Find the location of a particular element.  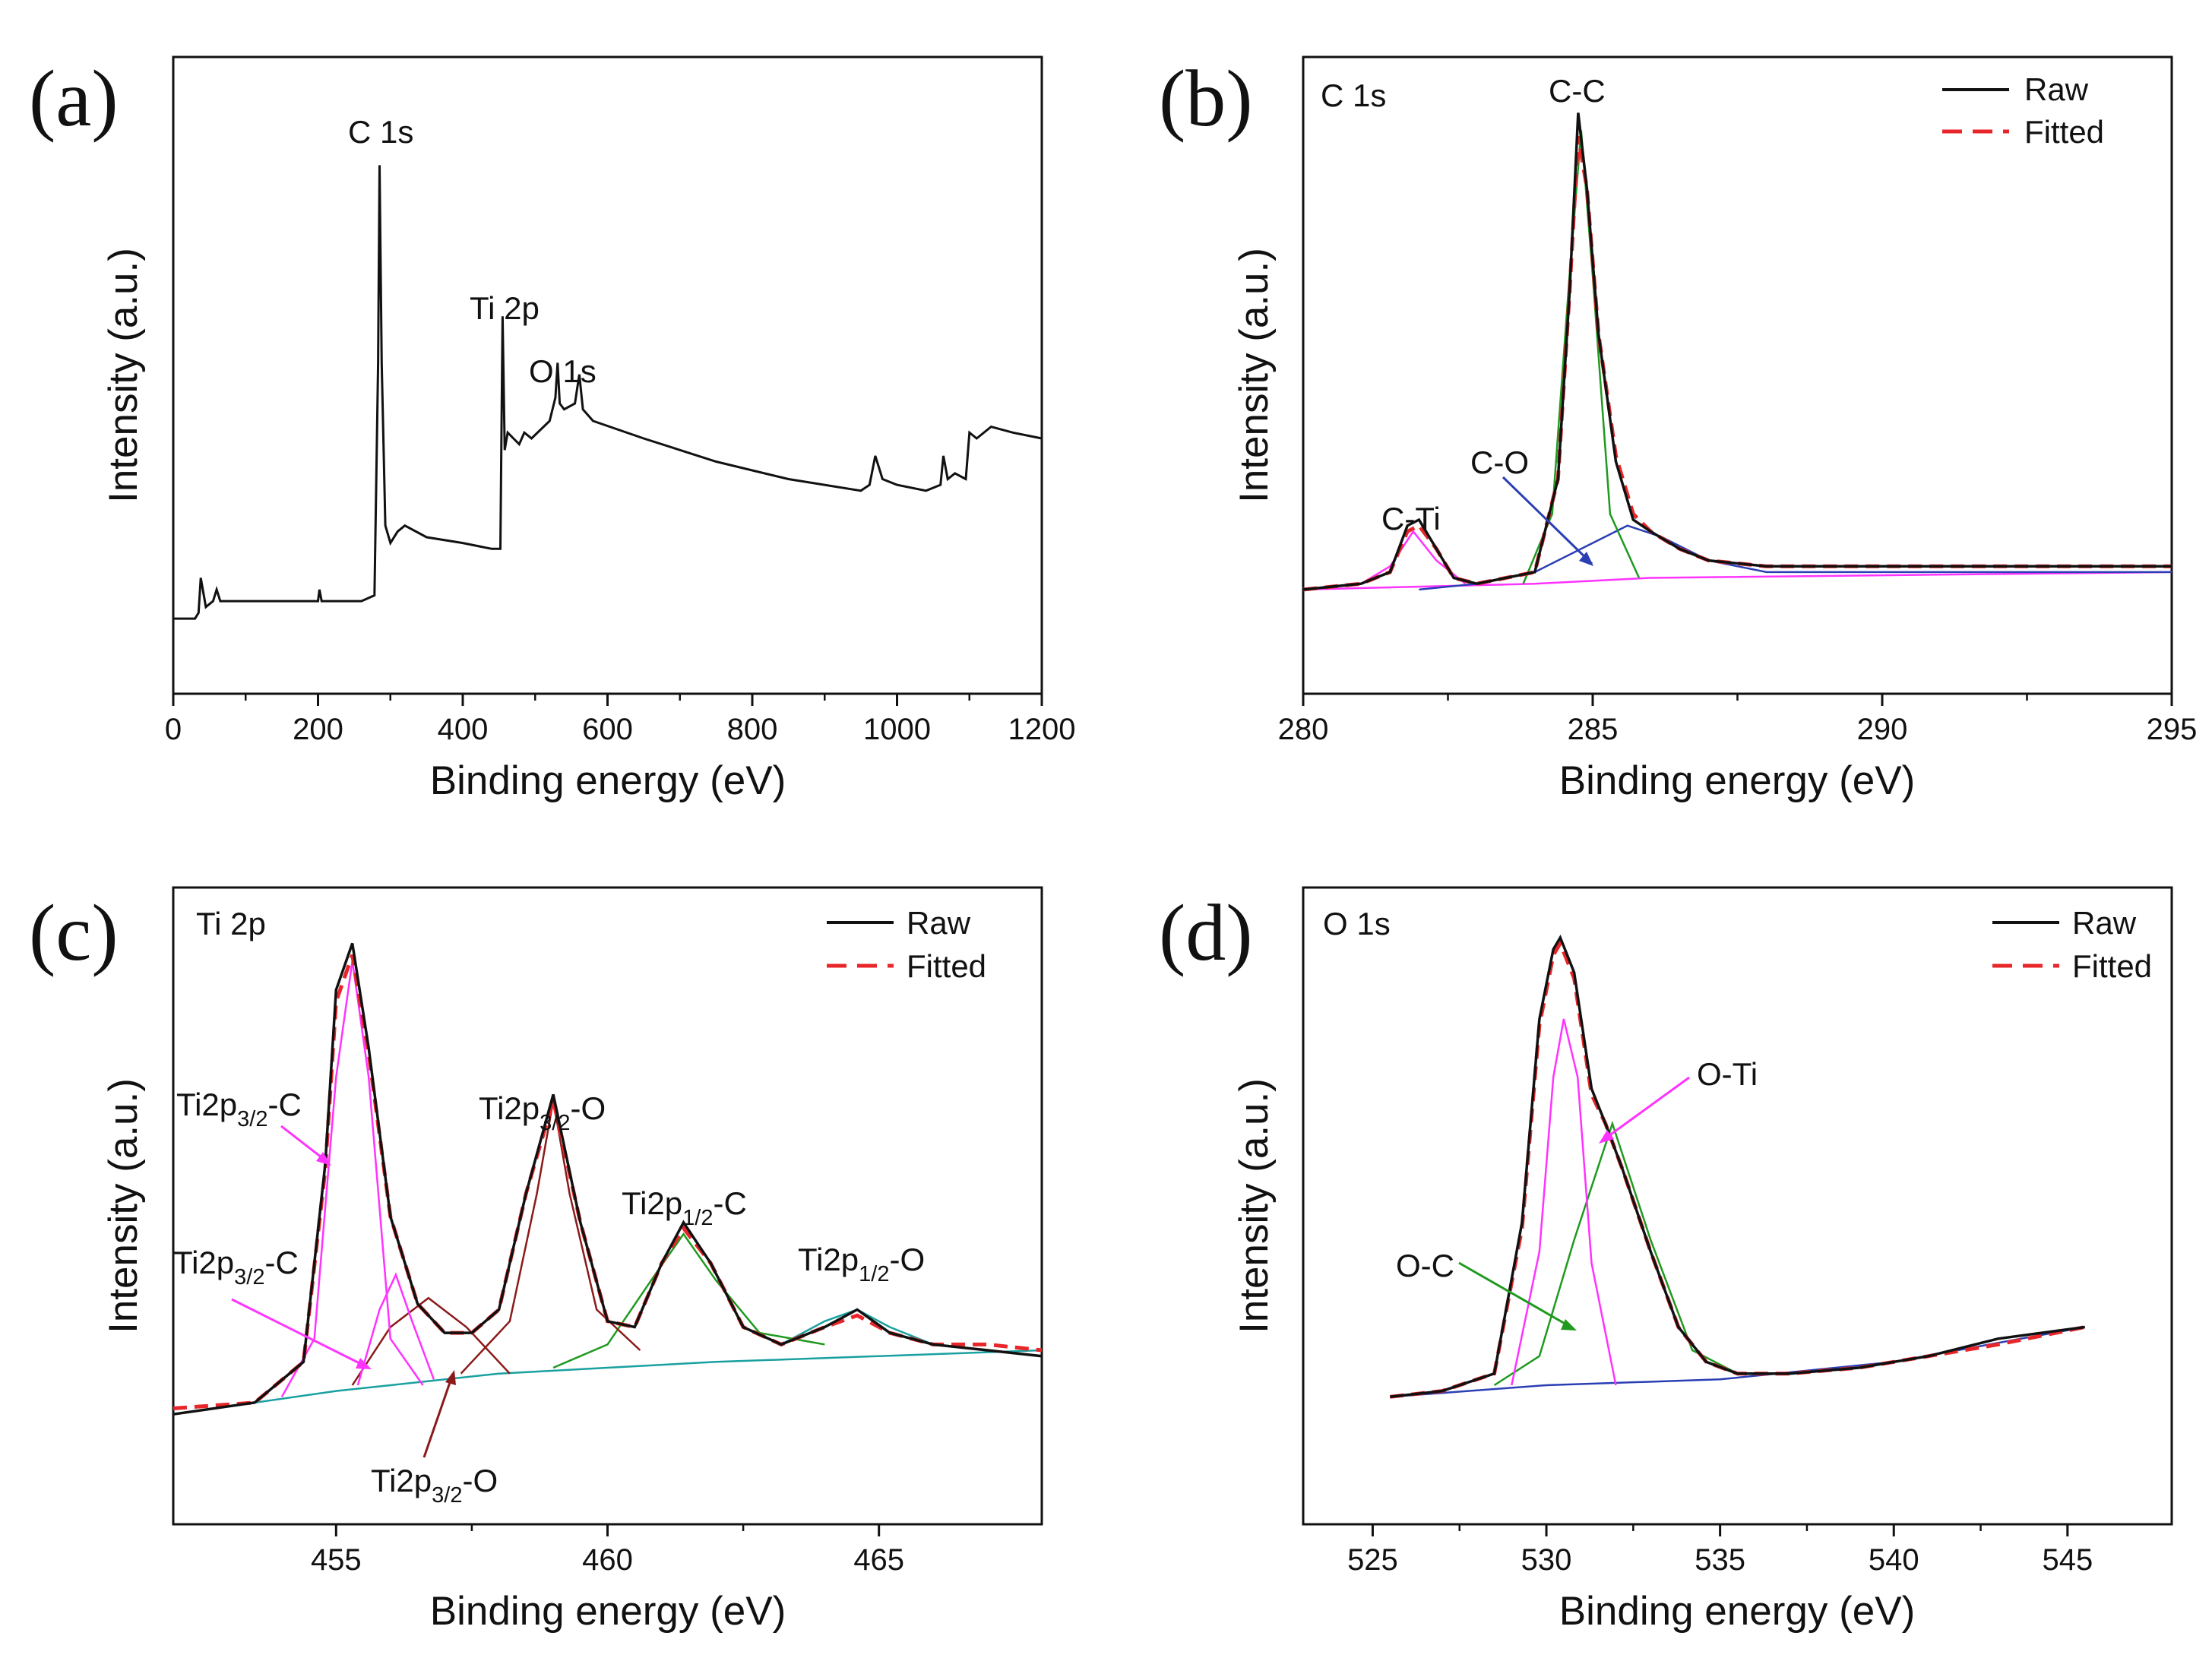

panel-c-title: Ti 2p is located at coordinates (231, 923).